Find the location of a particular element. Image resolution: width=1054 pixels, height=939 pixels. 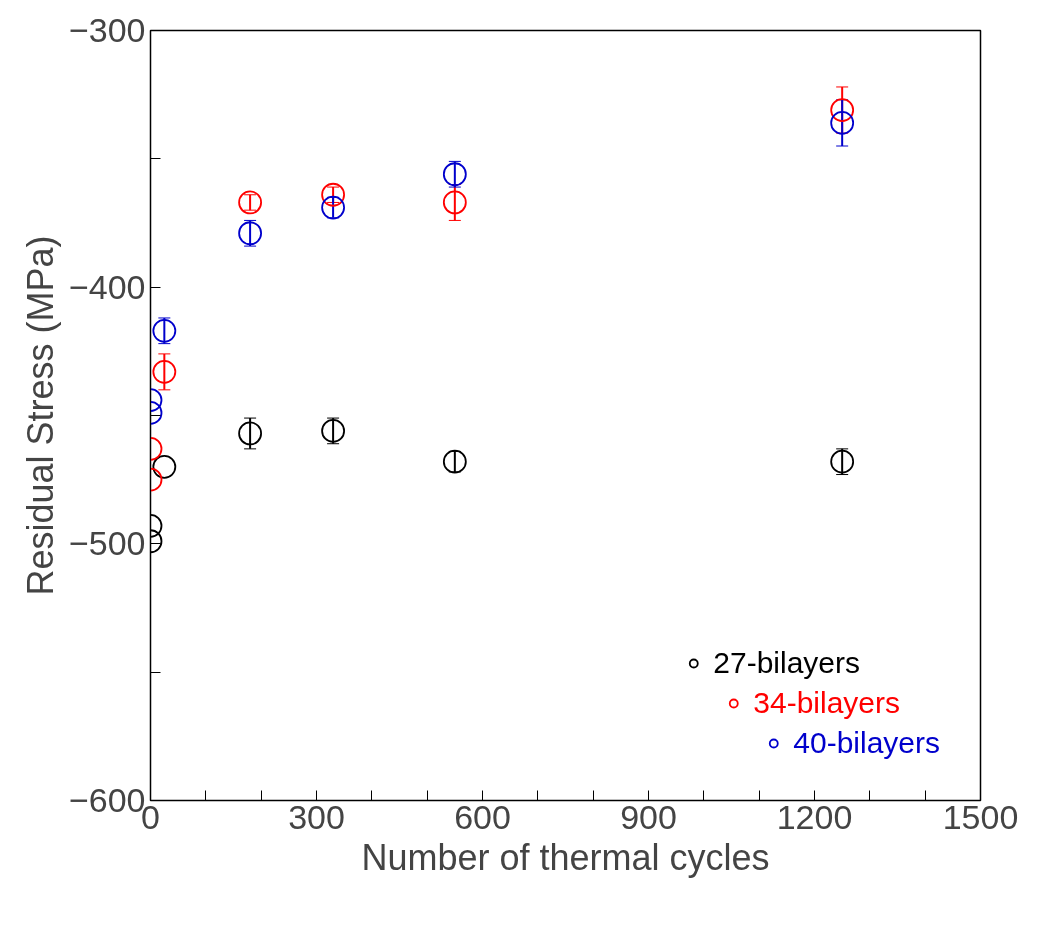

y-tick-label: −300 is located at coordinates (107, 30).